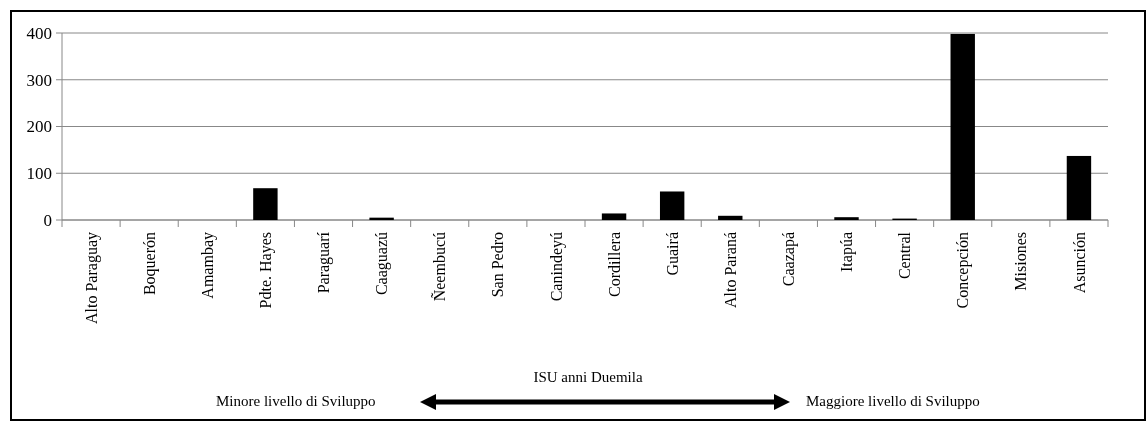 The image size is (1146, 421). Describe the element at coordinates (556, 267) in the screenshot. I see `x-tick-label: Canindeyú` at that location.